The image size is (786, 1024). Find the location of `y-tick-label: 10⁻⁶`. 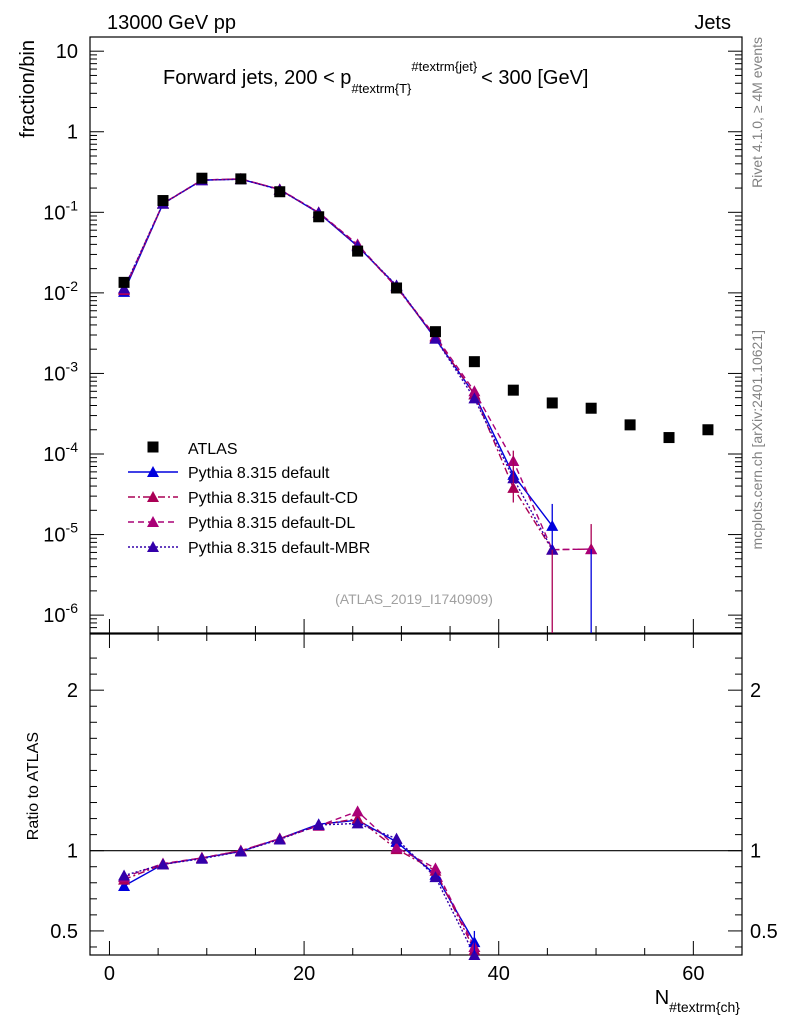

y-tick-label: 10⁻⁶ is located at coordinates (60, 613).